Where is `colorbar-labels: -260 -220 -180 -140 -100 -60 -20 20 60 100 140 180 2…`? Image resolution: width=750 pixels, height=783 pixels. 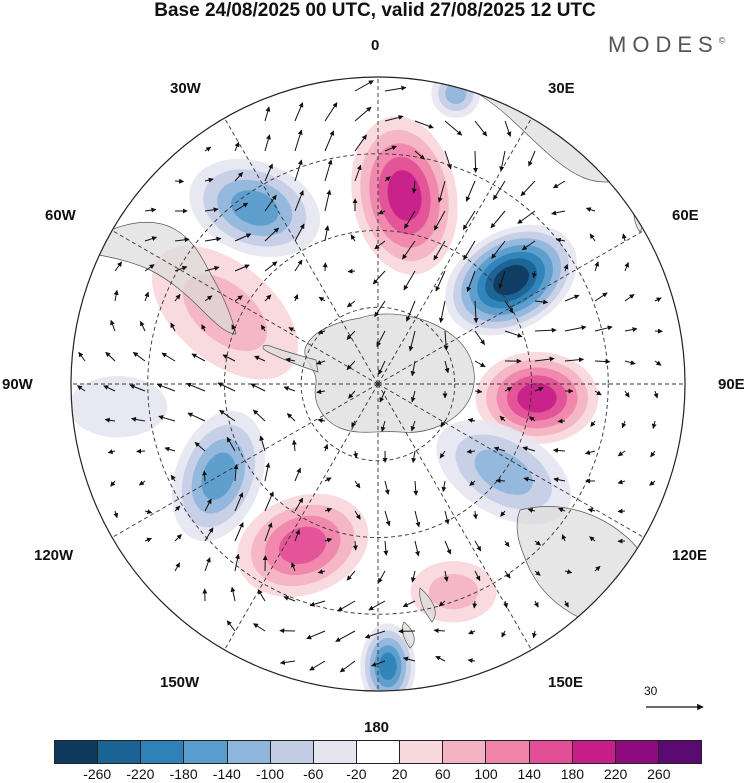 colorbar-labels: -260 -220 -180 -140 -100 -60 -20 20 60 100 140 180 2… is located at coordinates (378, 774).